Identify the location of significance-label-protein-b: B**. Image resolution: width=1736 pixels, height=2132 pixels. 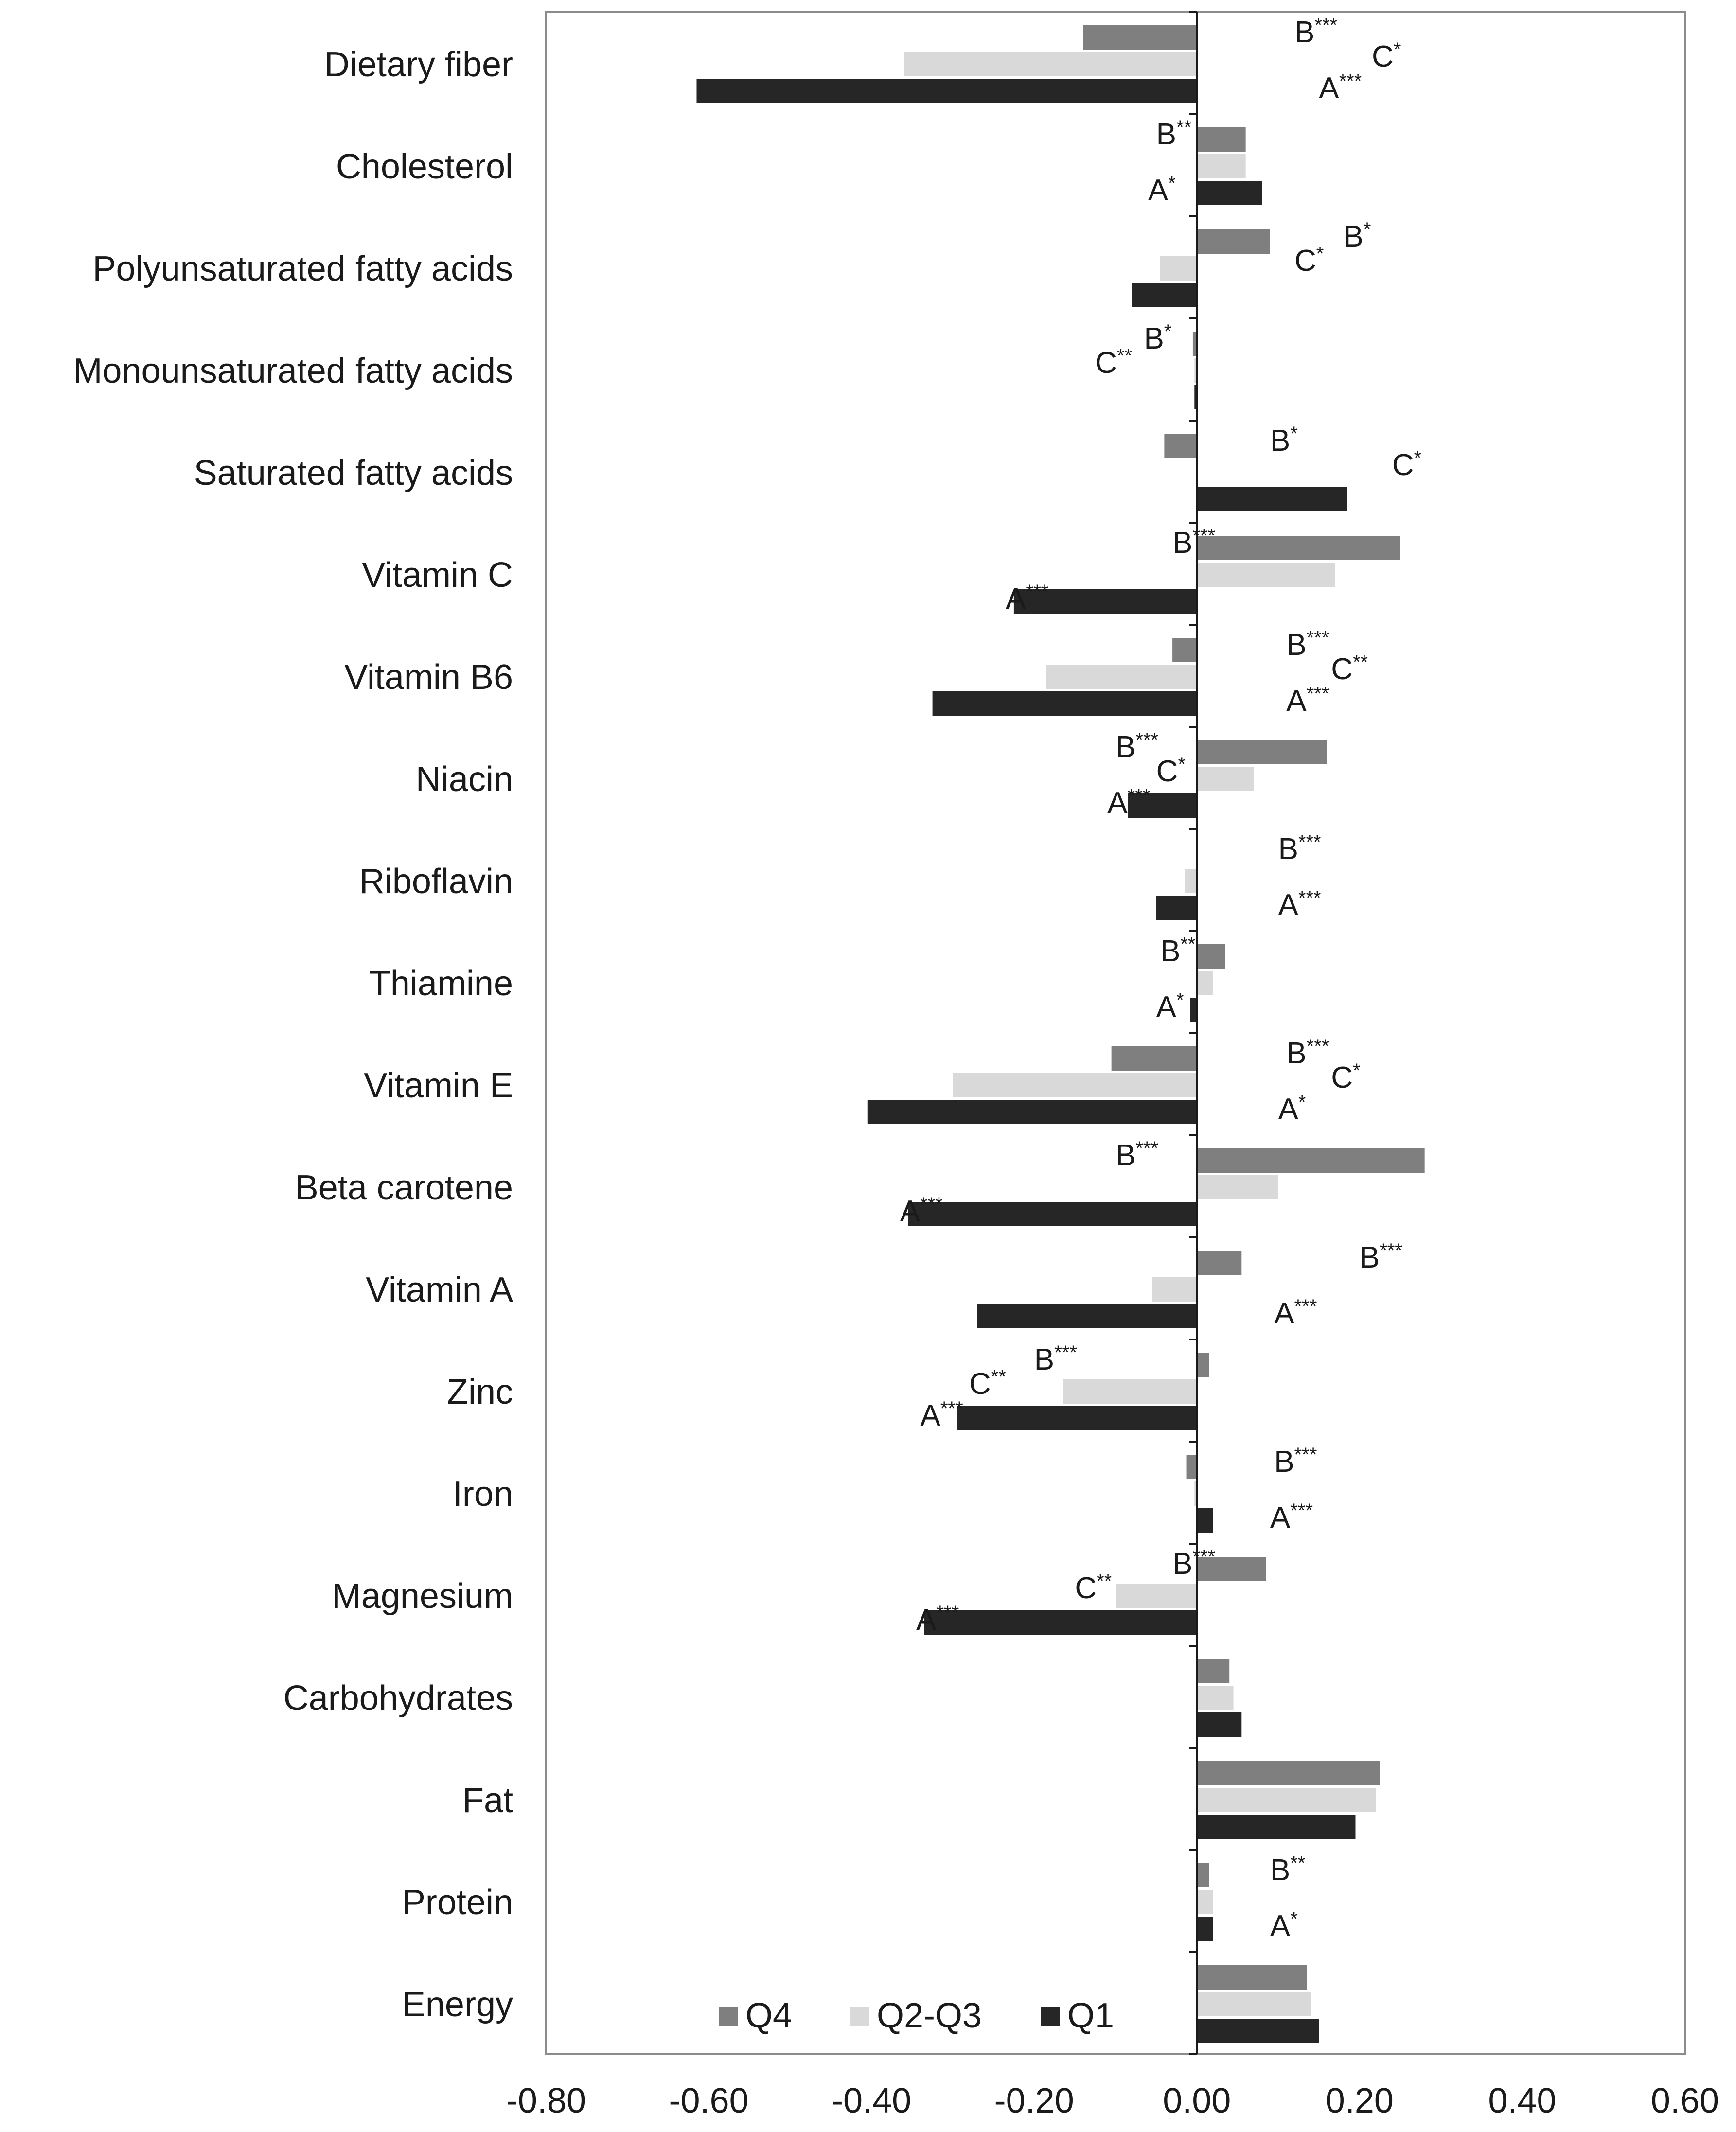
(1288, 1869).